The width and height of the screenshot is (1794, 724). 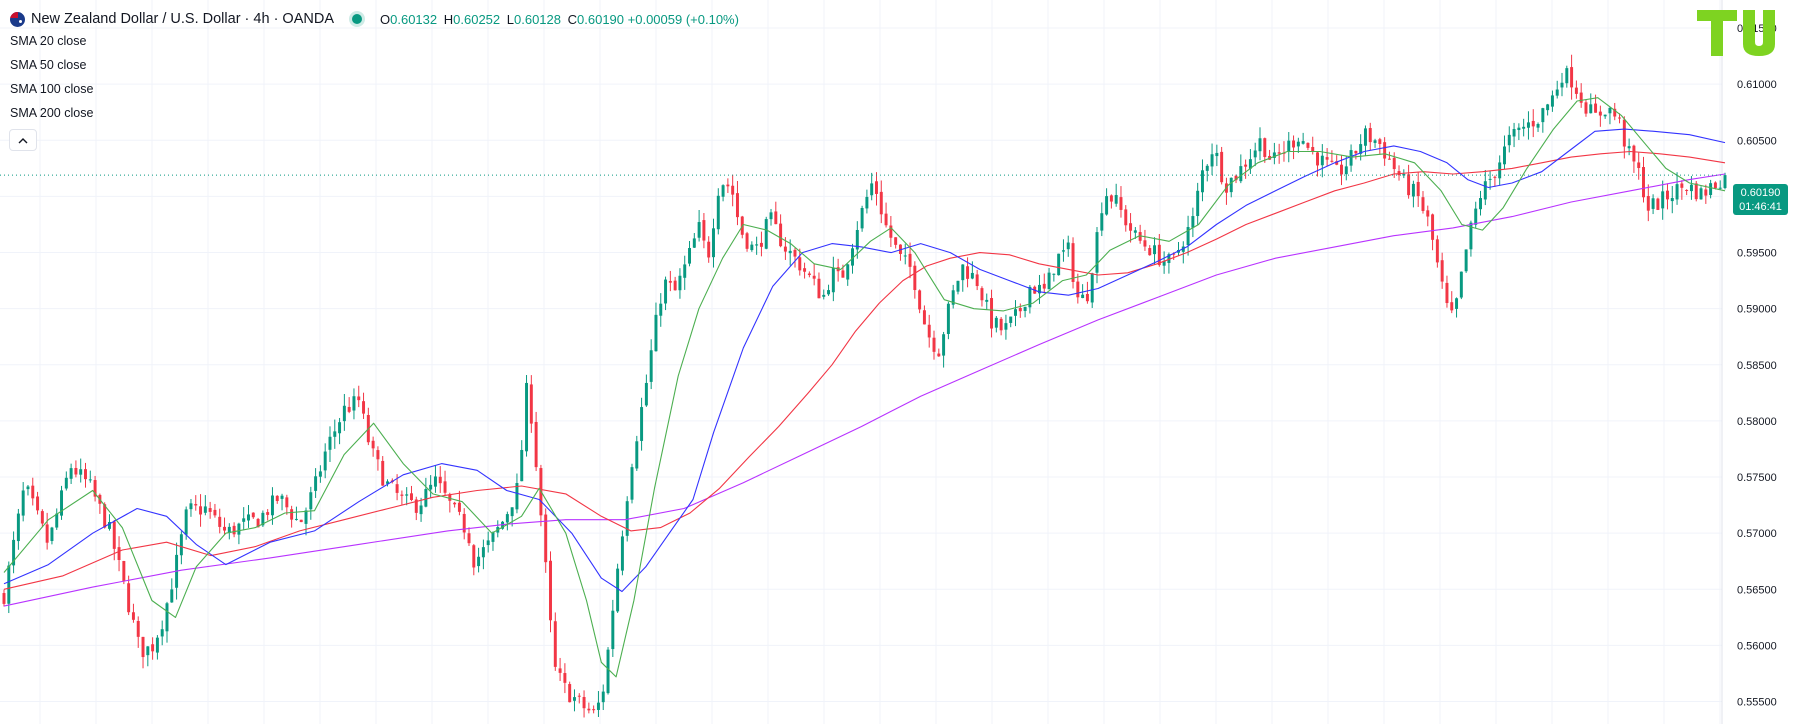 I want to click on indicator-sma-20: SMA 20 close, so click(x=48, y=41).